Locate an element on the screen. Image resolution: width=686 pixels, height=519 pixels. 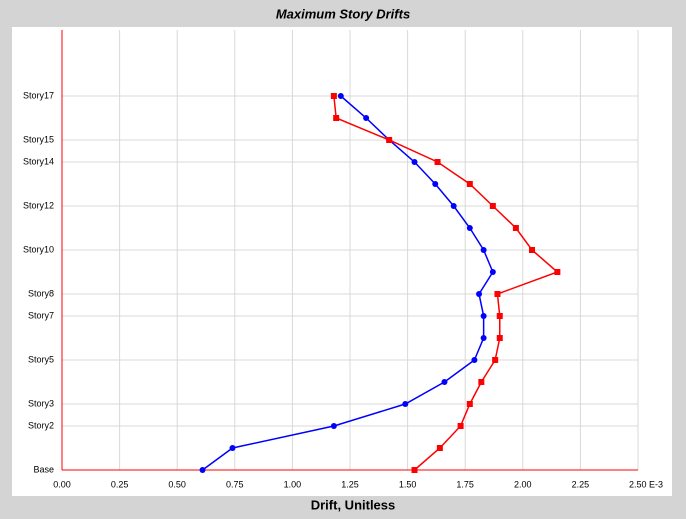
y-tick-label: Story12 is located at coordinates (38, 205).